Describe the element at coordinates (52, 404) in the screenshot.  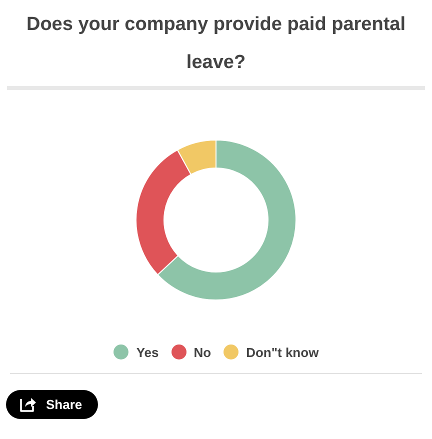
I see `share-button: Share` at that location.